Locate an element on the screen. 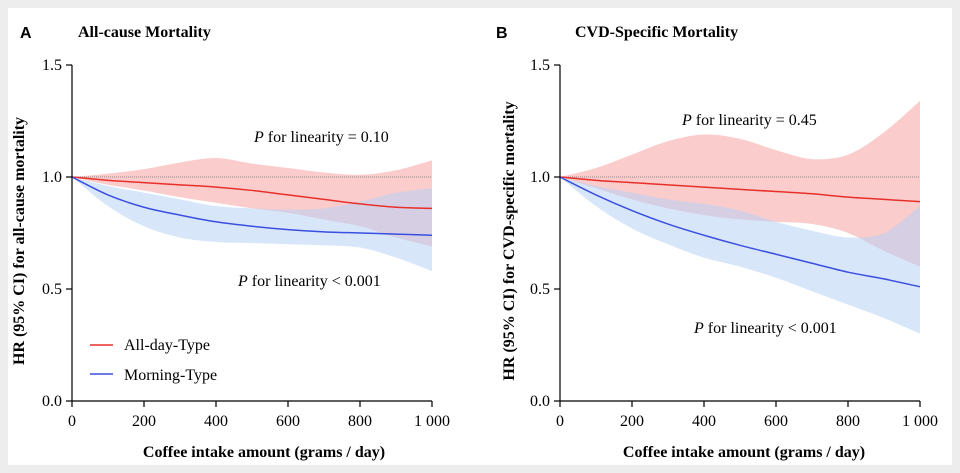  panel-a-ci-band-morning-type is located at coordinates (252, 224).